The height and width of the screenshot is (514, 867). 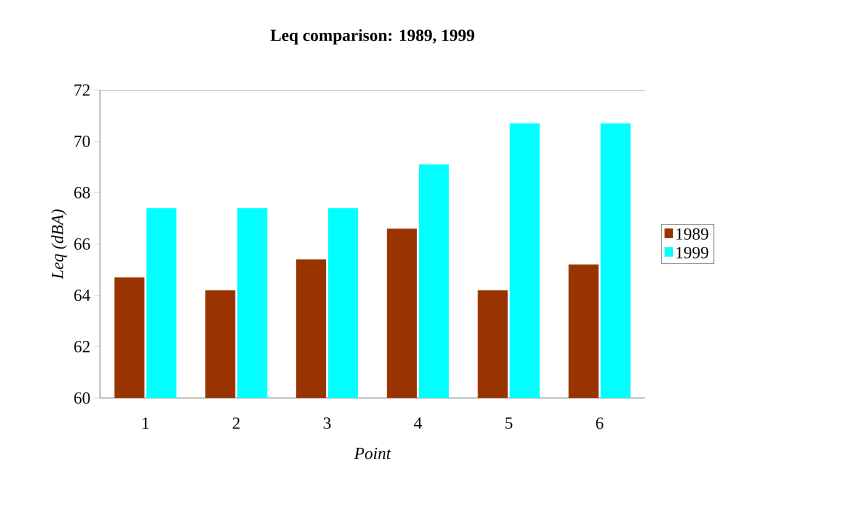 I want to click on x-tick-label: 6, so click(x=600, y=423).